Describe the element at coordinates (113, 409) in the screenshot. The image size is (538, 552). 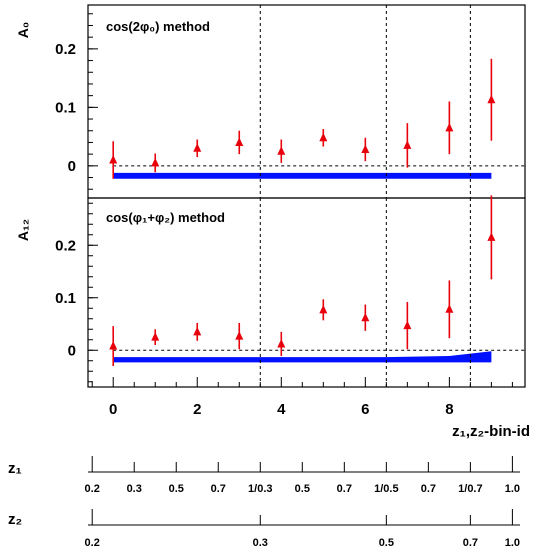
I see `x-tick-label: 0` at that location.